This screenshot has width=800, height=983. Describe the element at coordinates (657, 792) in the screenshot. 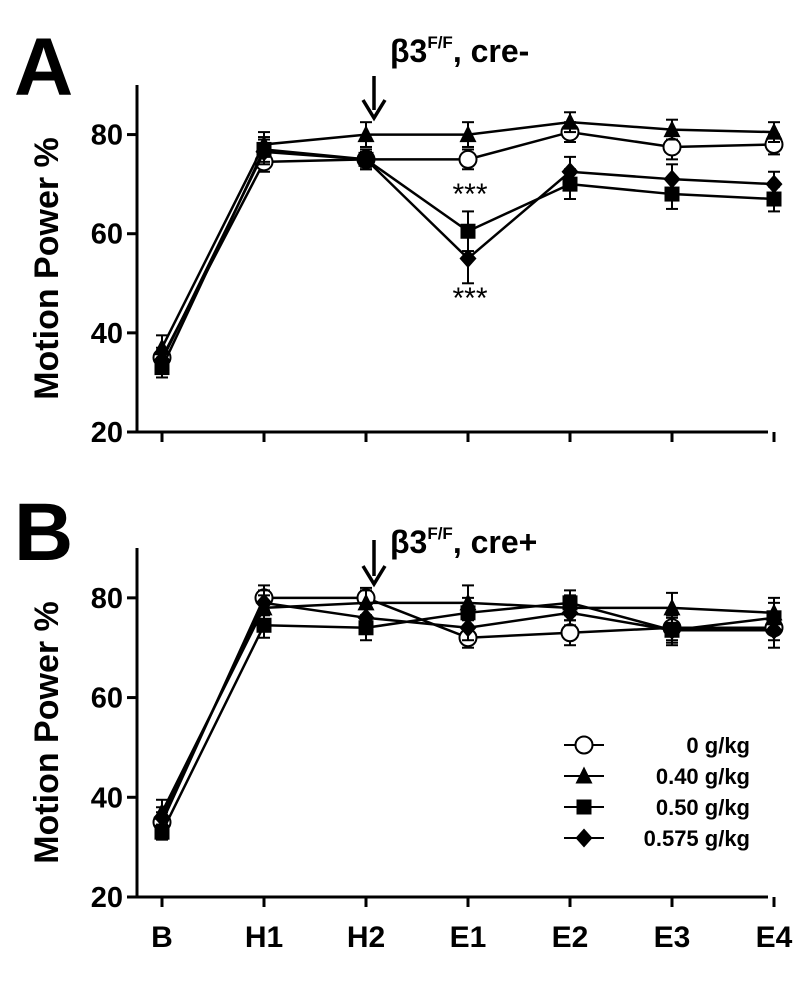

I see `legend: 0 g/kg 0.40 g/kg 0.50 g/kg 0.575 g/kg` at that location.